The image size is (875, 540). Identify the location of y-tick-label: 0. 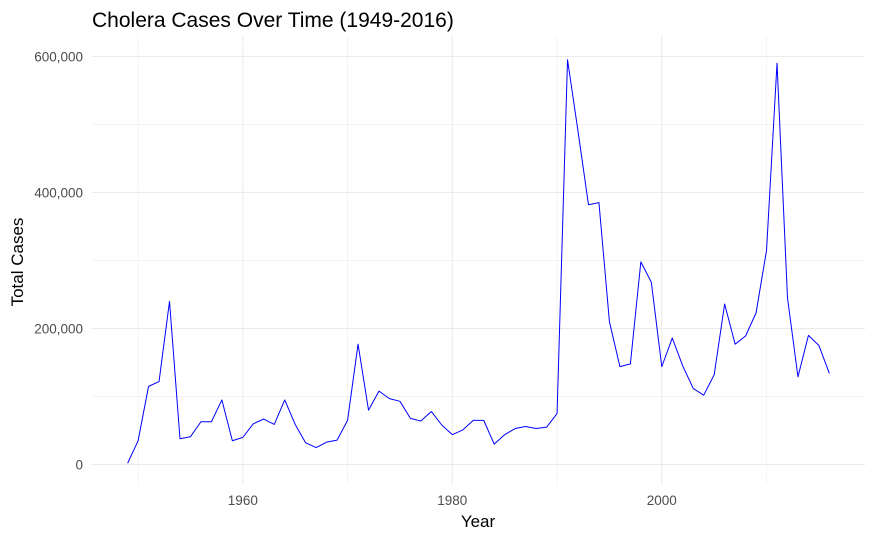
(79, 465).